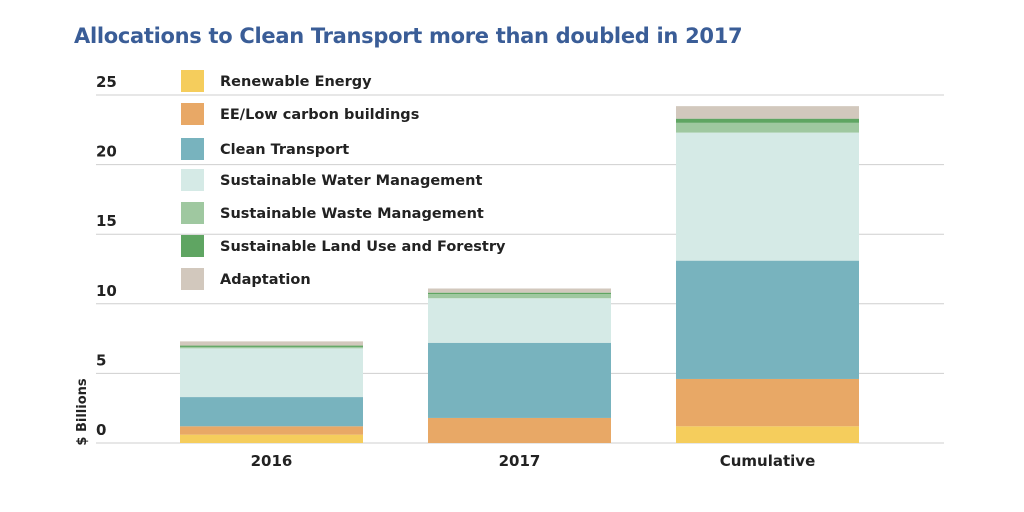 The width and height of the screenshot is (1024, 512). Describe the element at coordinates (351, 181) in the screenshot. I see `legend-label-3: Sustainable Water Management` at that location.